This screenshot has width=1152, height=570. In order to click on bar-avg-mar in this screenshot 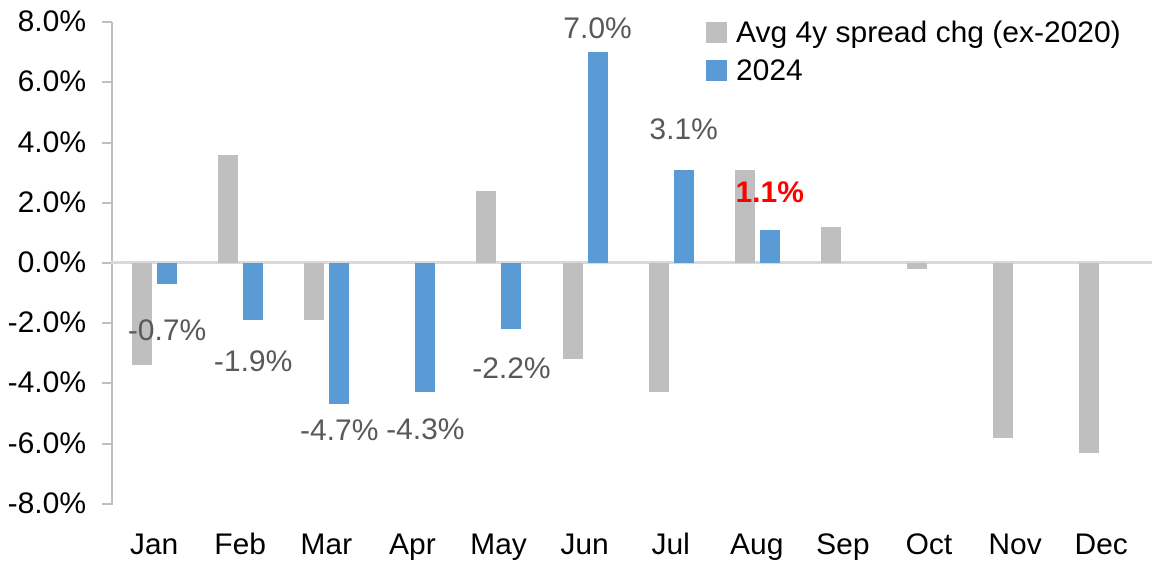, I will do `click(314, 292)`.